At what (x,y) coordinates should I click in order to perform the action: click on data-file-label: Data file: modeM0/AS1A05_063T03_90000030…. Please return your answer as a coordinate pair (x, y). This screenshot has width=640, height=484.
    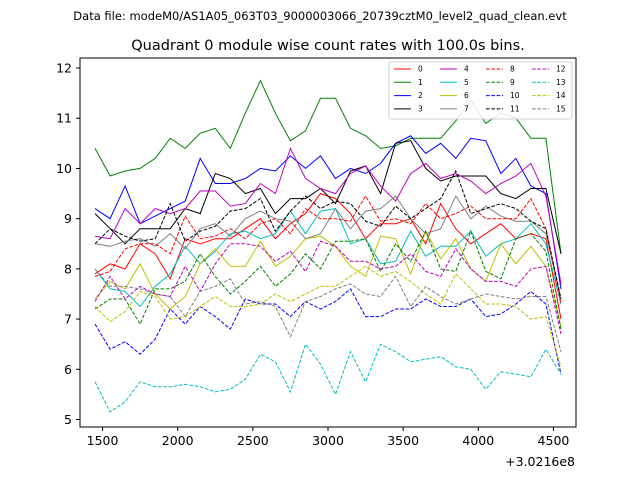
    Looking at the image, I should click on (320, 16).